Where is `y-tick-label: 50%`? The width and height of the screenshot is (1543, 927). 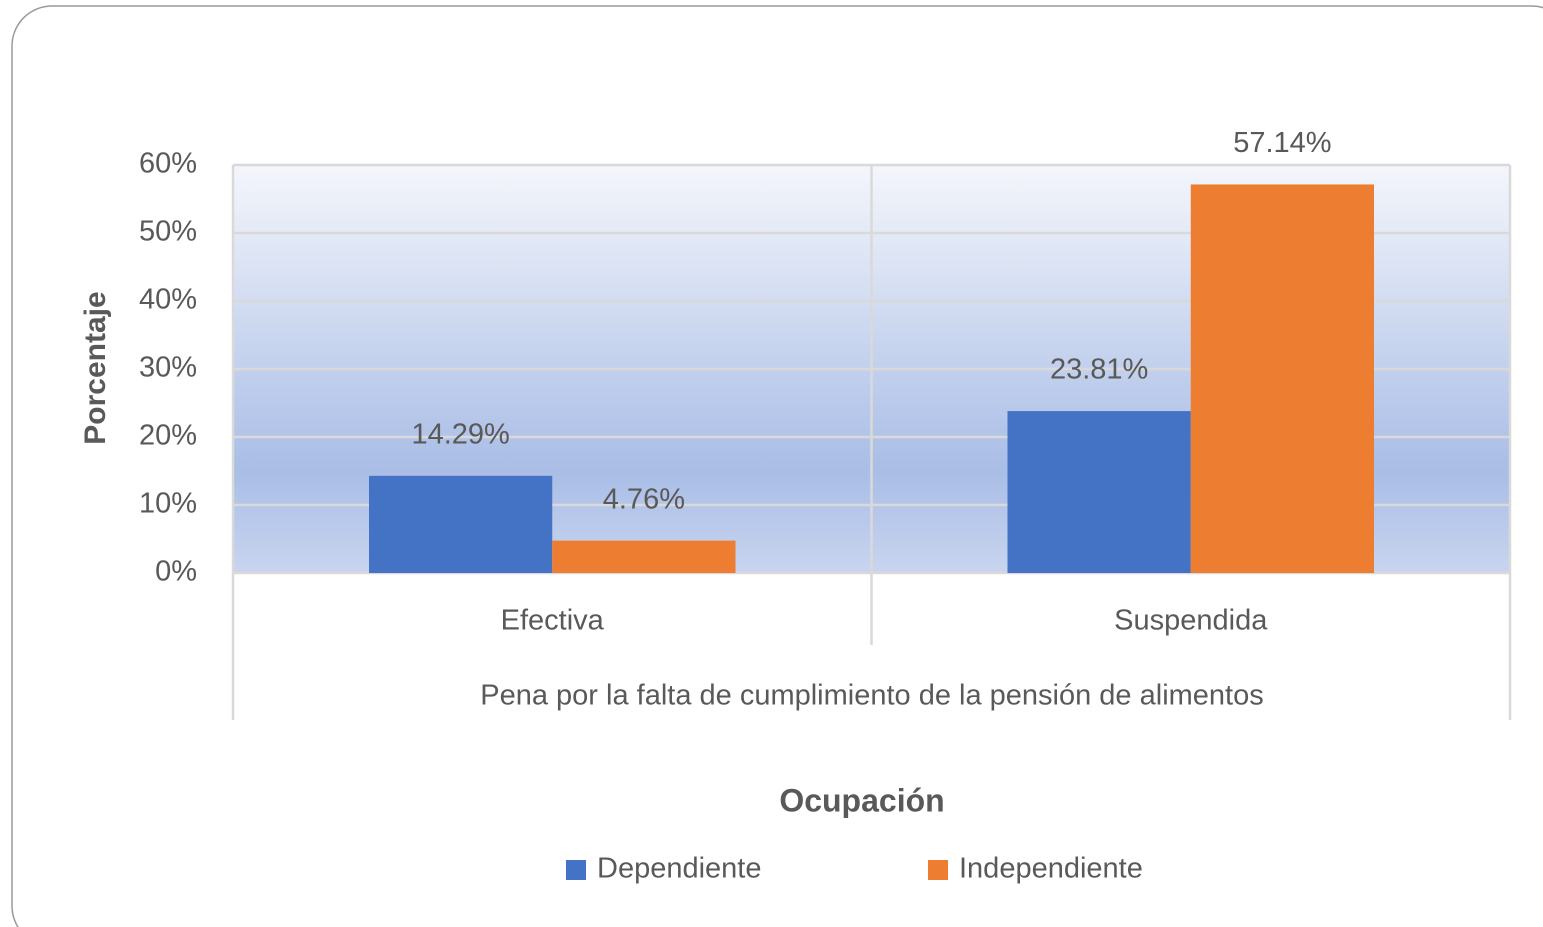
y-tick-label: 50% is located at coordinates (168, 232).